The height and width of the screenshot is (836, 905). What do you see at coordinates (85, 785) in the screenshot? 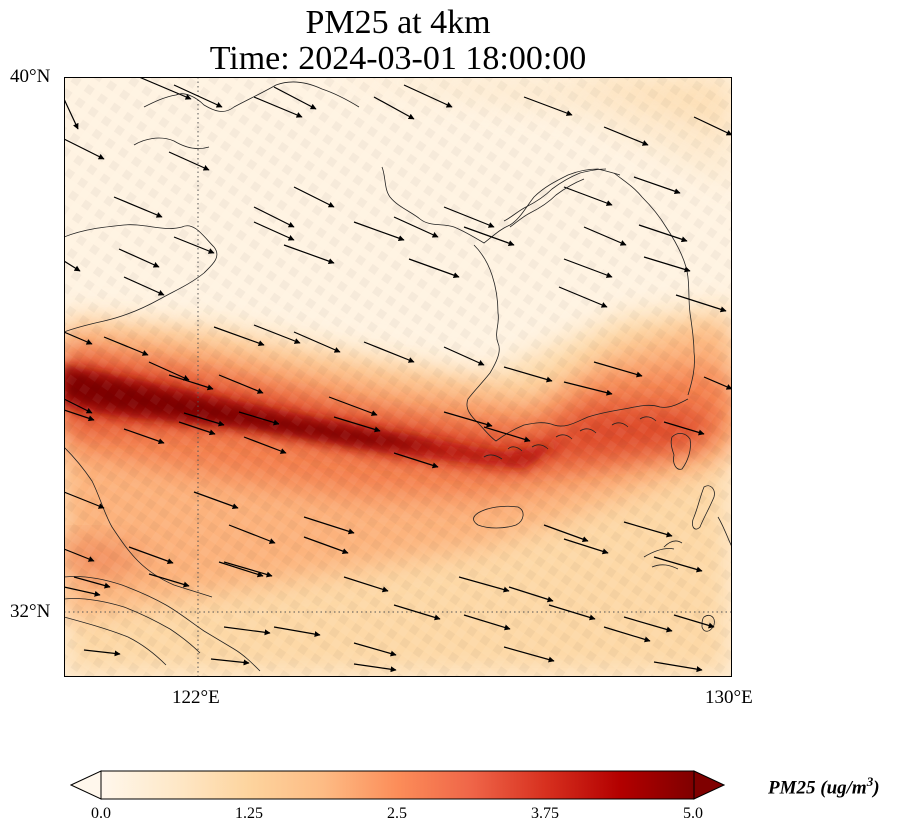
I see `colorbar-min-extend` at bounding box center [85, 785].